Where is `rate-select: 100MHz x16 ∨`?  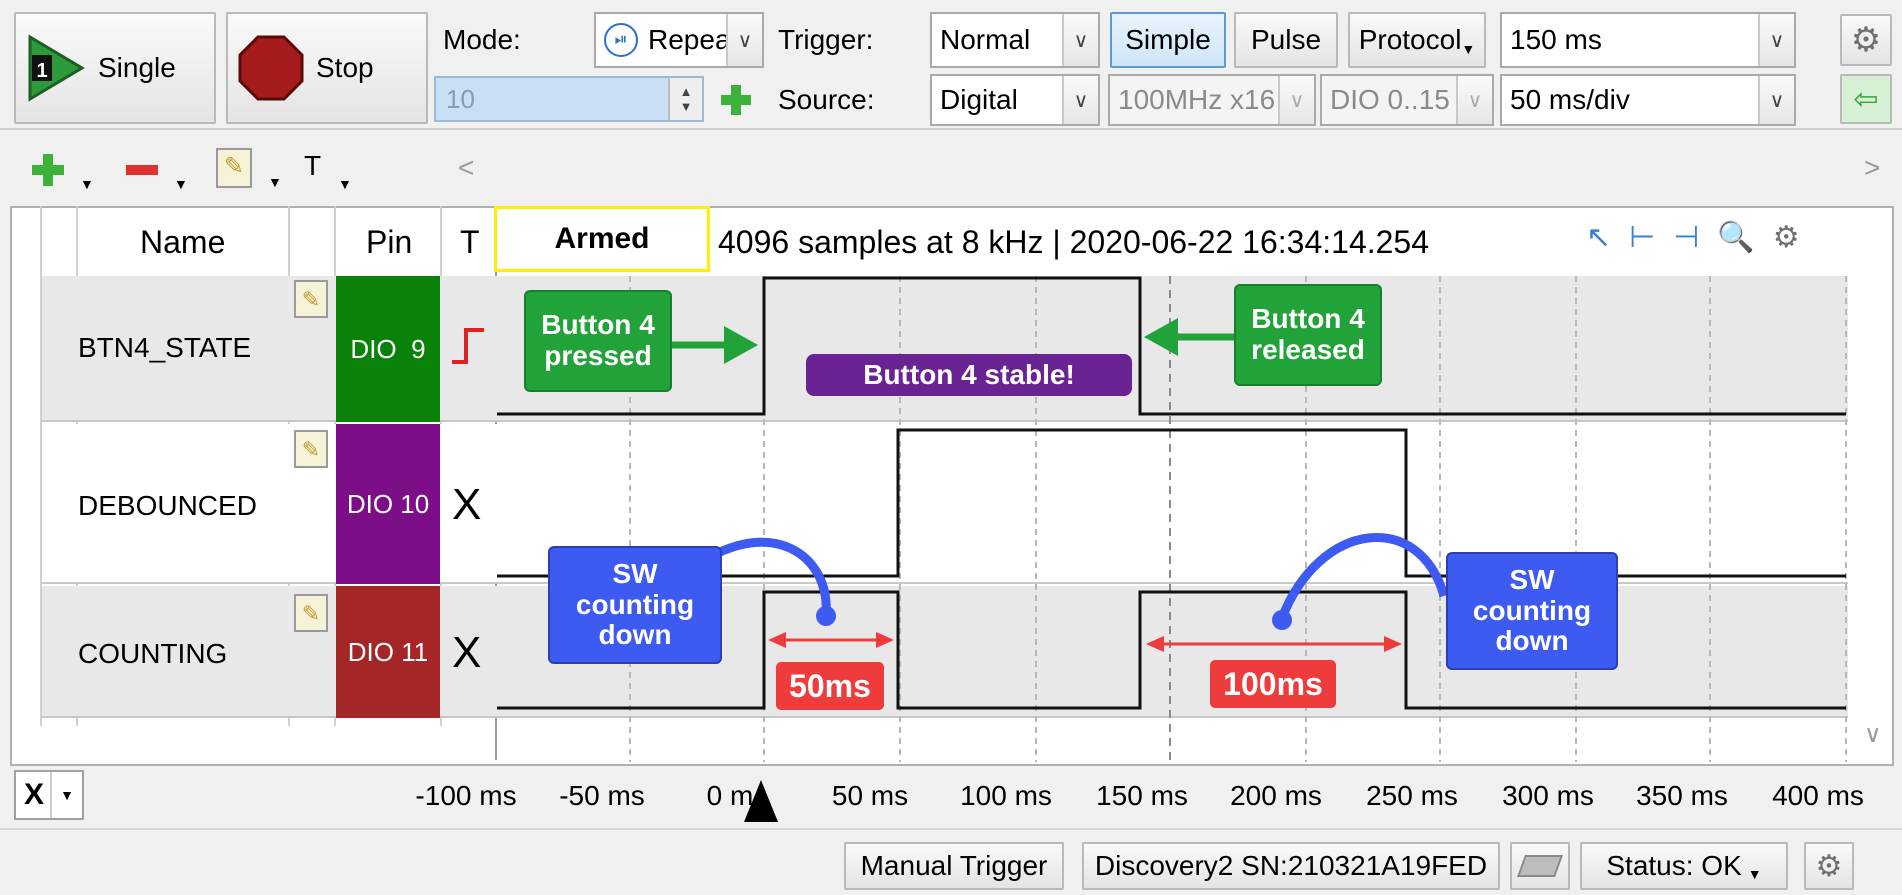
rate-select: 100MHz x16 ∨ is located at coordinates (1212, 100).